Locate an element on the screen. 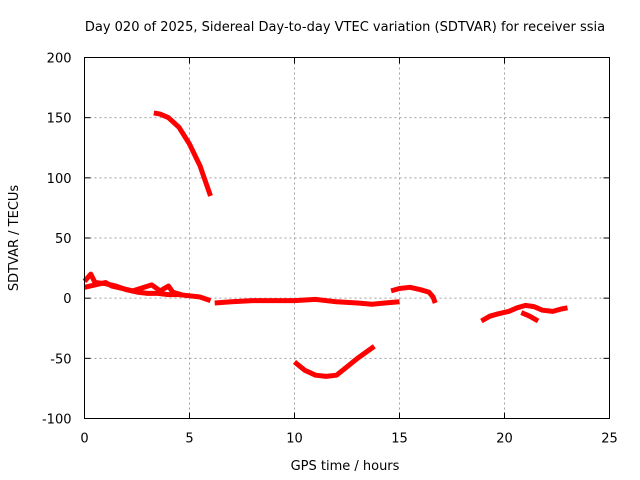 The width and height of the screenshot is (640, 480). x-tick-label: 20 is located at coordinates (504, 439).